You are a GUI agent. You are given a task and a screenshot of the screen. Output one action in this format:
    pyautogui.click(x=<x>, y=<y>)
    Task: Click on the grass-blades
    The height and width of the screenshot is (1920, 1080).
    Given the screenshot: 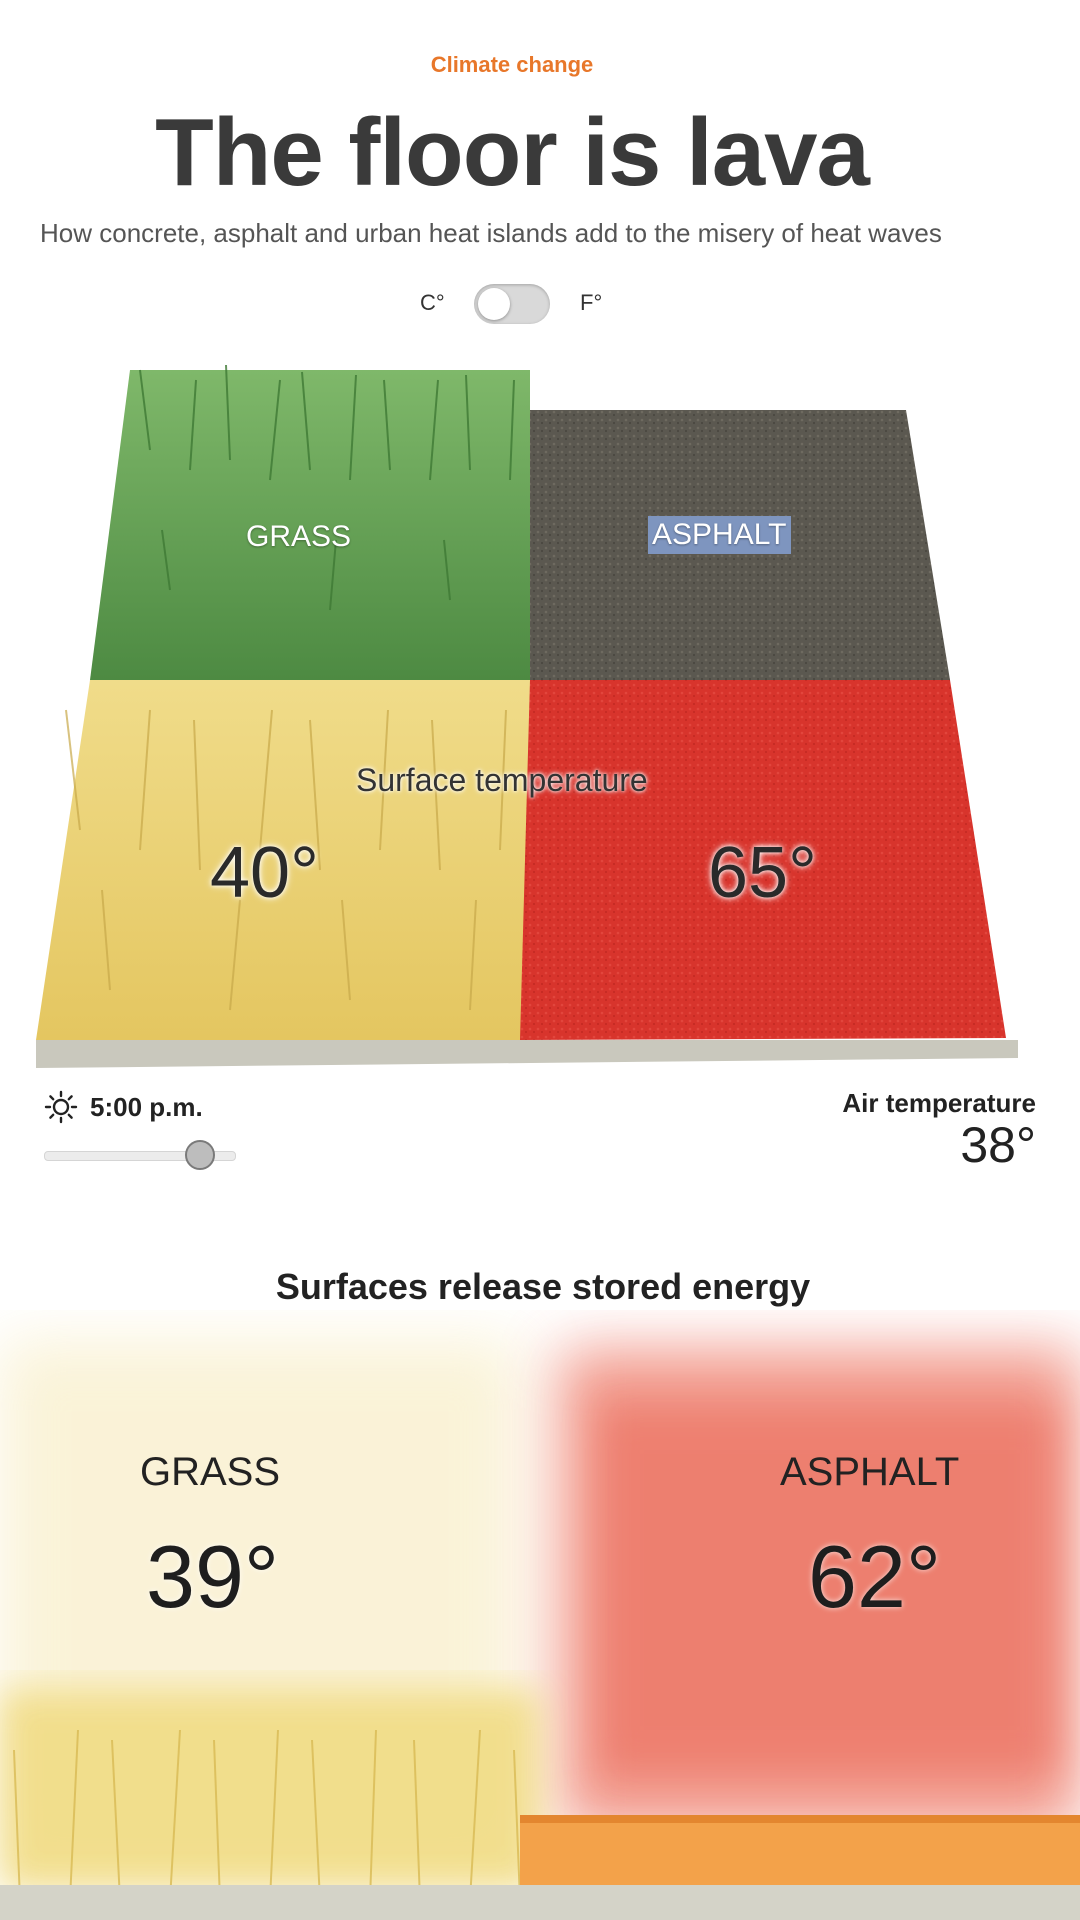 What is the action you would take?
    pyautogui.click(x=327, y=487)
    